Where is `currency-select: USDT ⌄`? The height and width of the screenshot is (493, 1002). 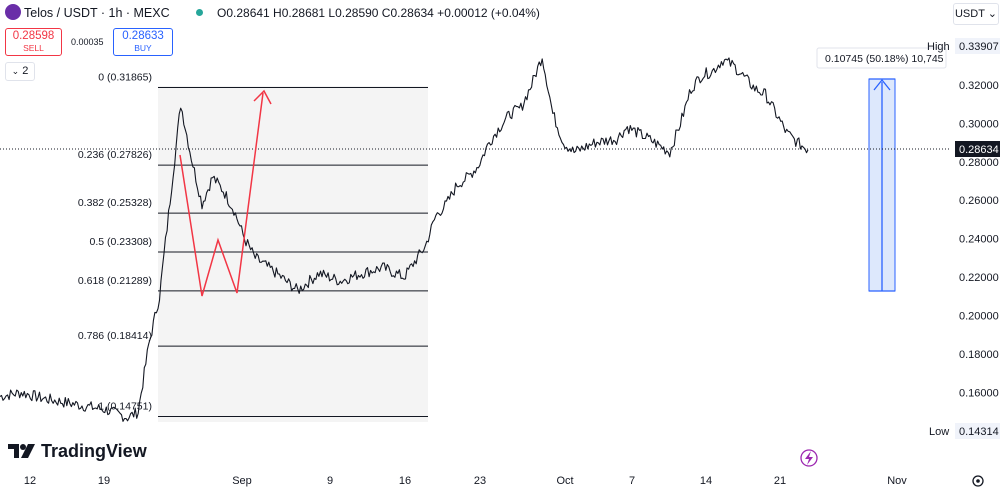
currency-select: USDT ⌄ is located at coordinates (976, 14).